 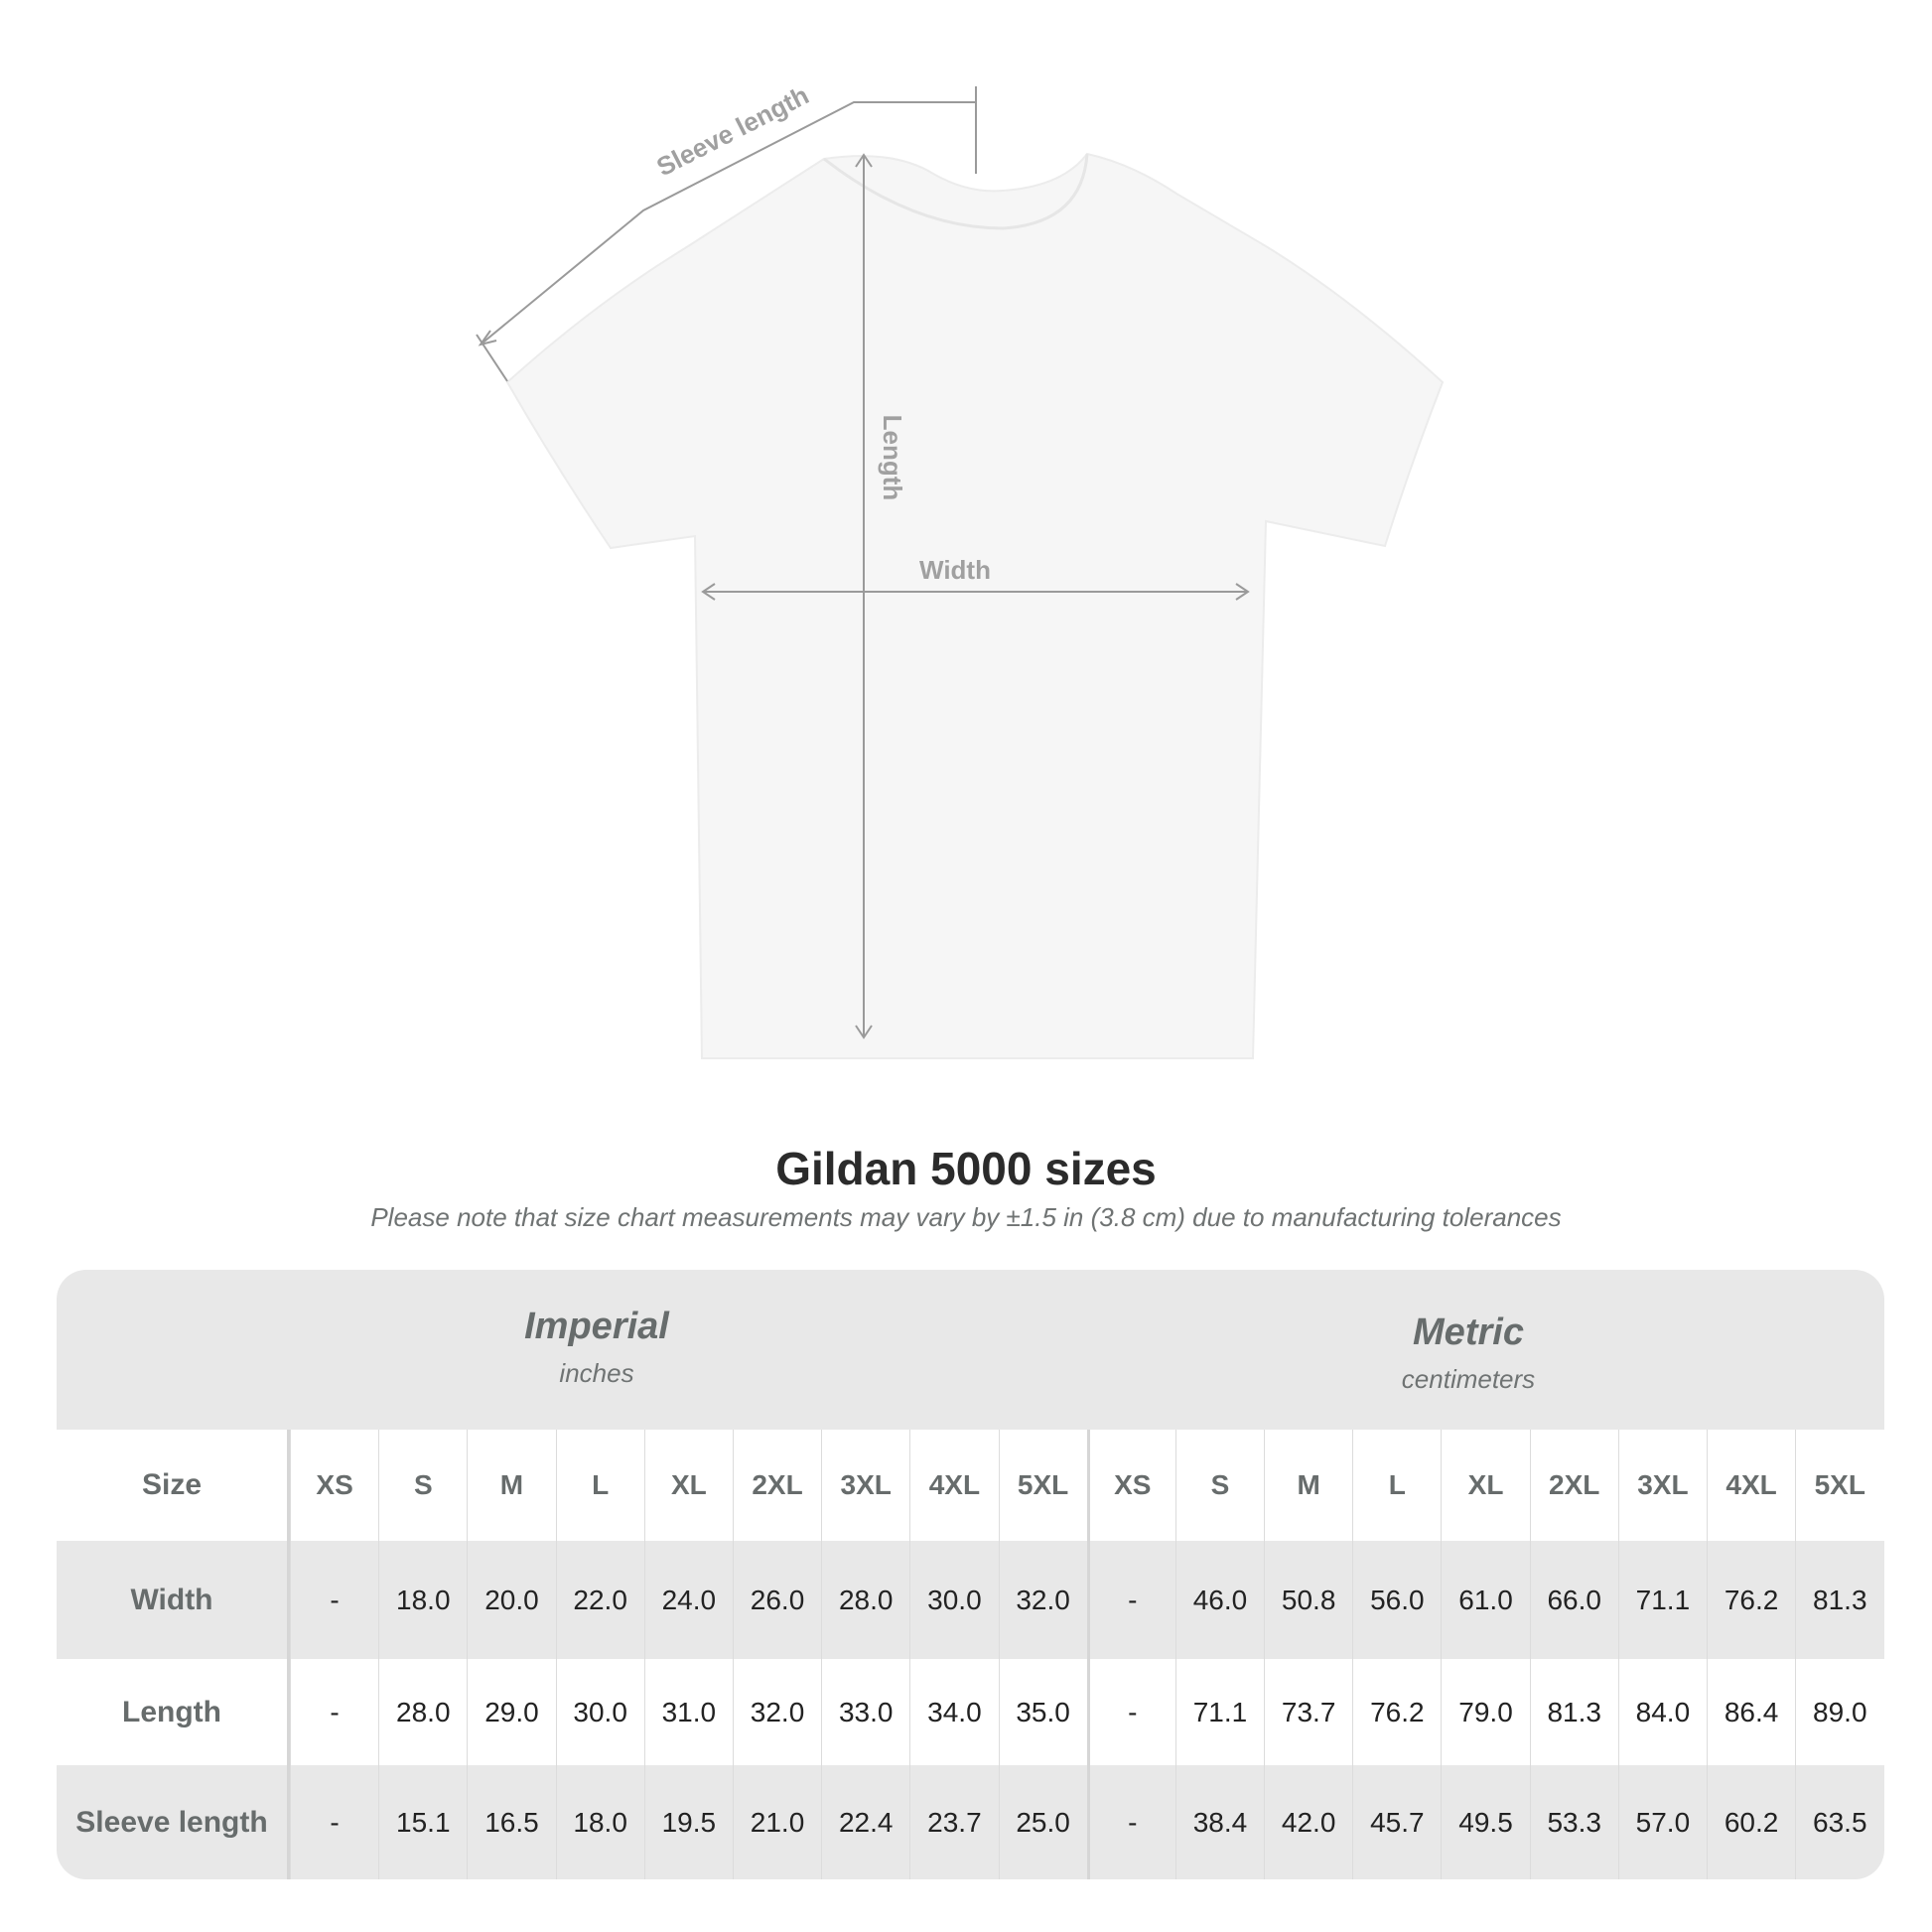 I want to click on metric-value-cell: 50.8, so click(x=1308, y=1600).